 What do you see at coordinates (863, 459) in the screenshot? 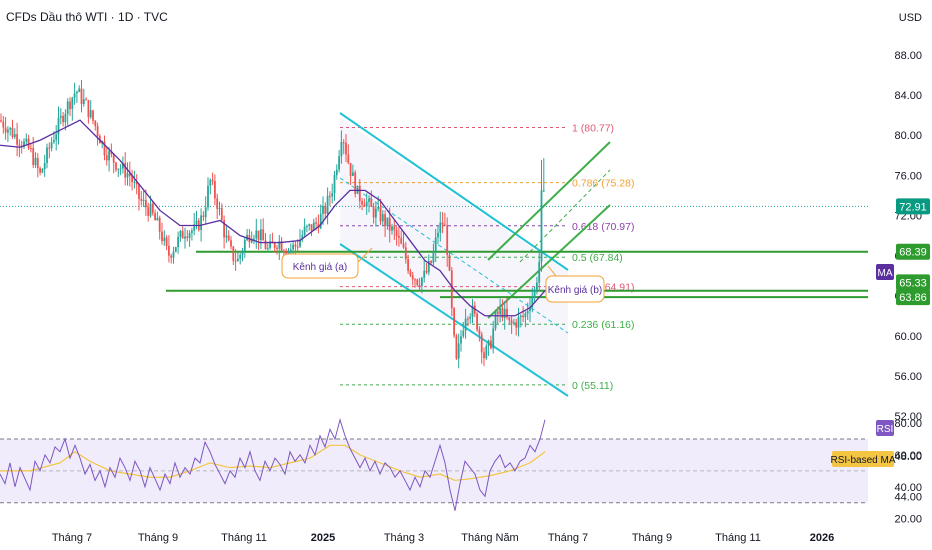
I see `rsi-ma-badge-bg` at bounding box center [863, 459].